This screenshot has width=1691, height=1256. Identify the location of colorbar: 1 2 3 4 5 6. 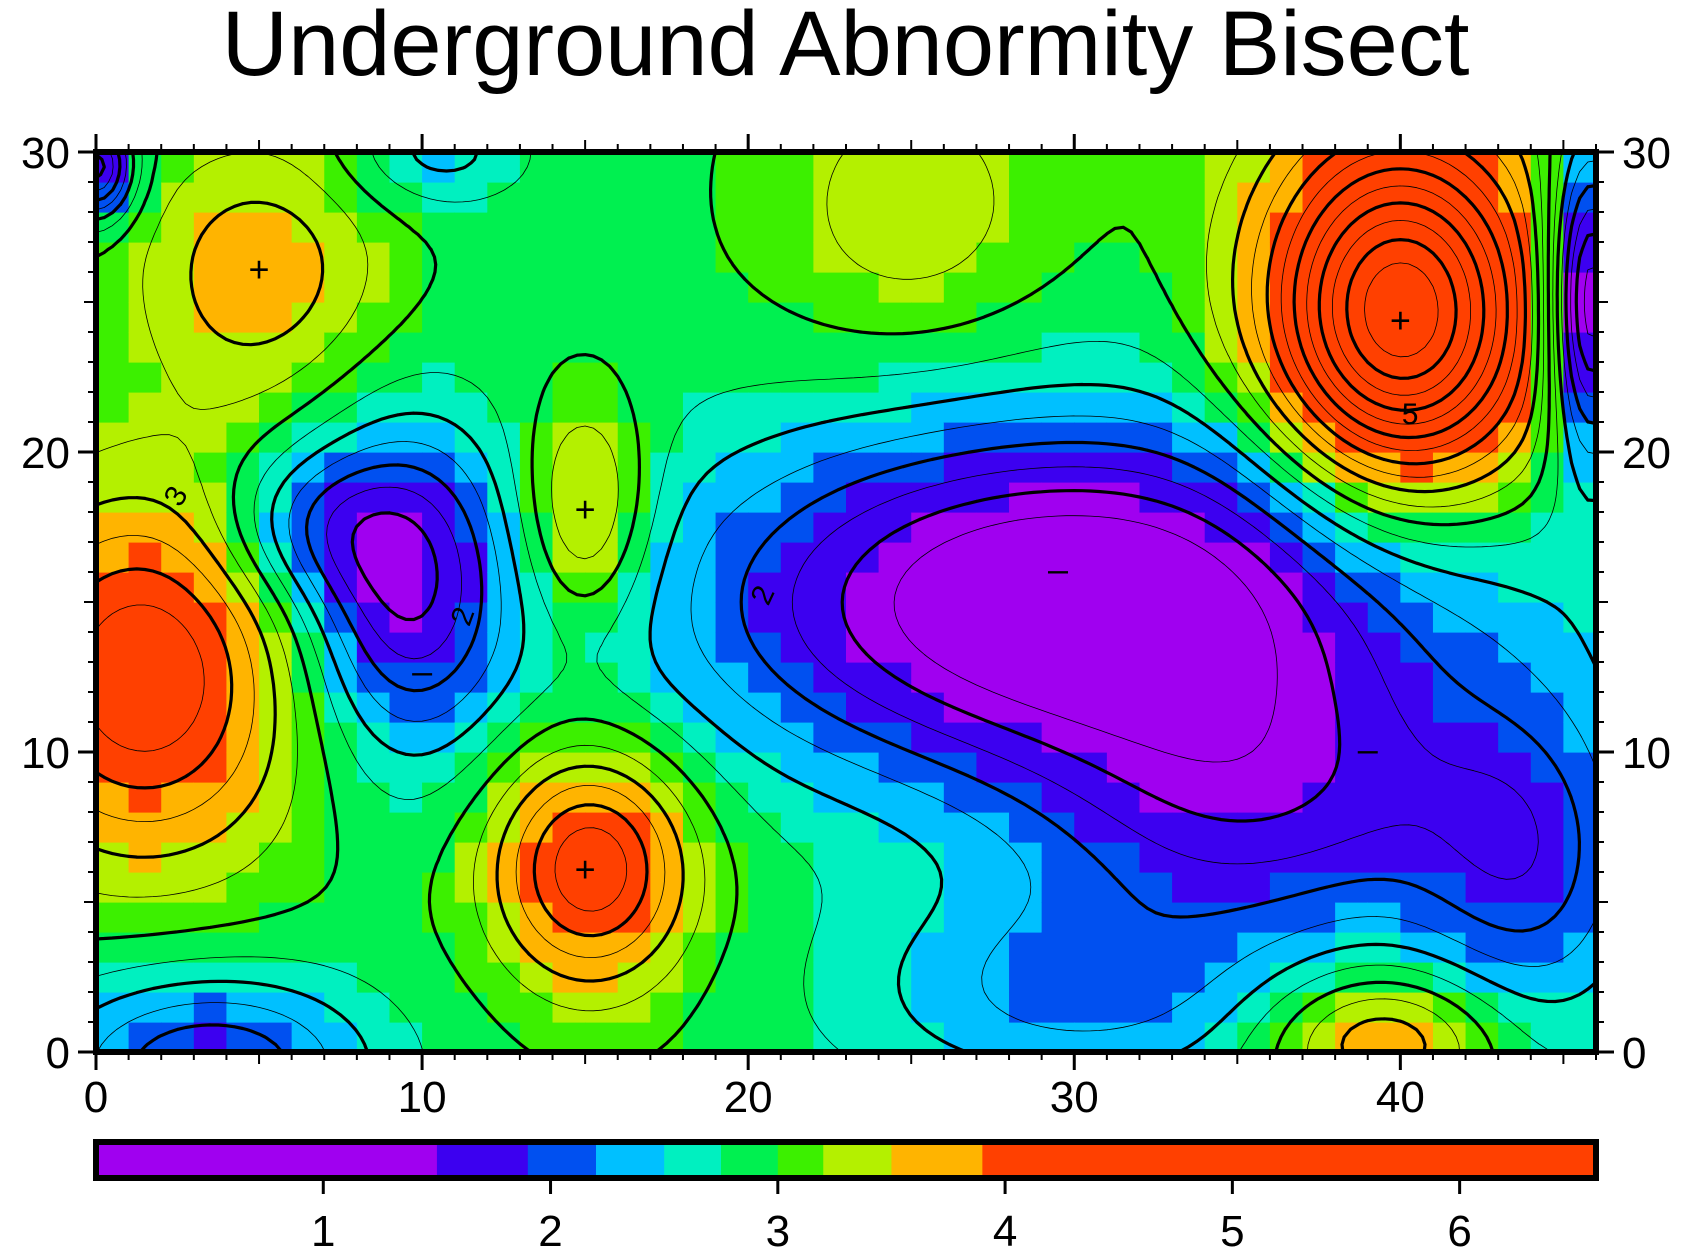
(846, 1197).